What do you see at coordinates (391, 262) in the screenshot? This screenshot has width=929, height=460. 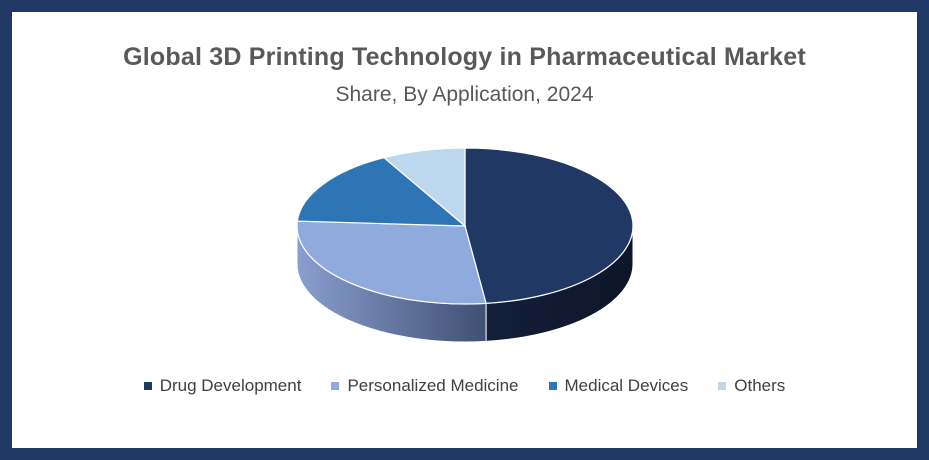 I see `pie-slice-personalized-medicine` at bounding box center [391, 262].